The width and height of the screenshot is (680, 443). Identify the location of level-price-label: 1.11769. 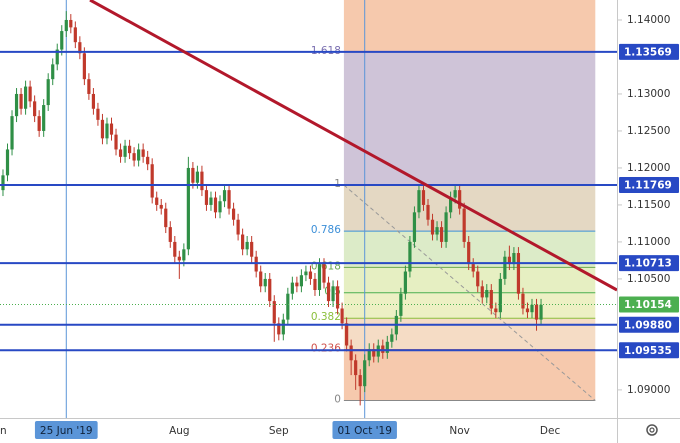
(648, 186).